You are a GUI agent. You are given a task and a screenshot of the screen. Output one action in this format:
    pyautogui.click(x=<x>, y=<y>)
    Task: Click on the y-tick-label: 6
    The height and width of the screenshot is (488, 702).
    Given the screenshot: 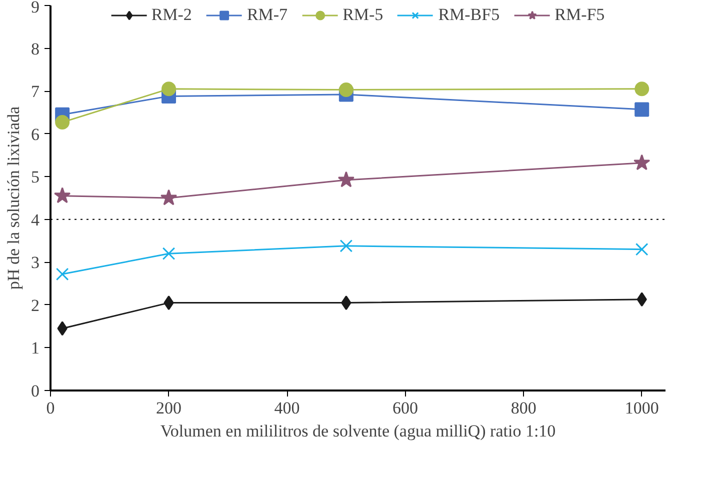 What is the action you would take?
    pyautogui.click(x=35, y=134)
    